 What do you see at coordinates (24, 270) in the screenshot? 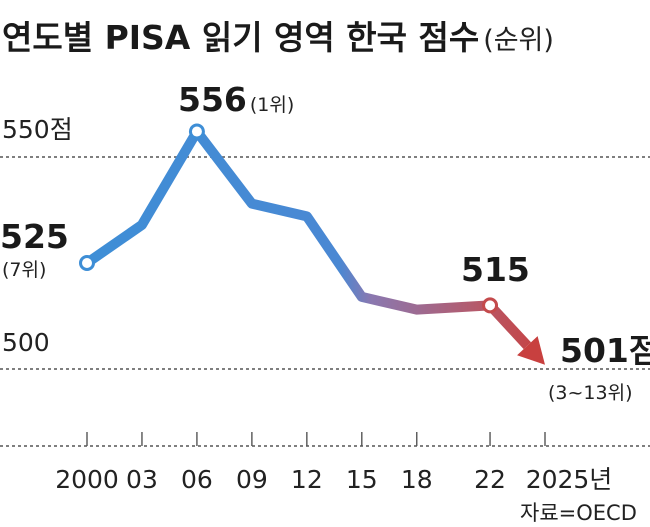
I see `annotation-note-2000: (7위)` at bounding box center [24, 270].